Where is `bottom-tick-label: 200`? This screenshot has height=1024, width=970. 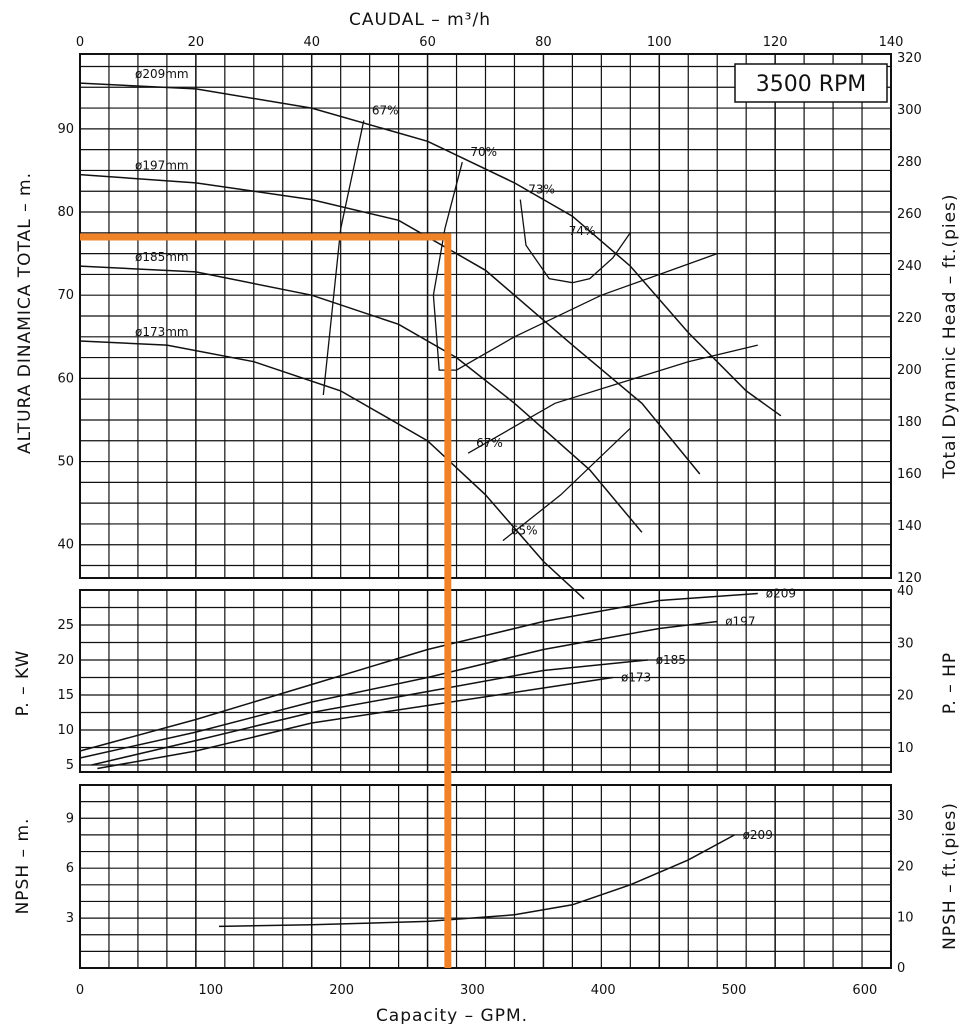 bottom-tick-label: 200 is located at coordinates (341, 990).